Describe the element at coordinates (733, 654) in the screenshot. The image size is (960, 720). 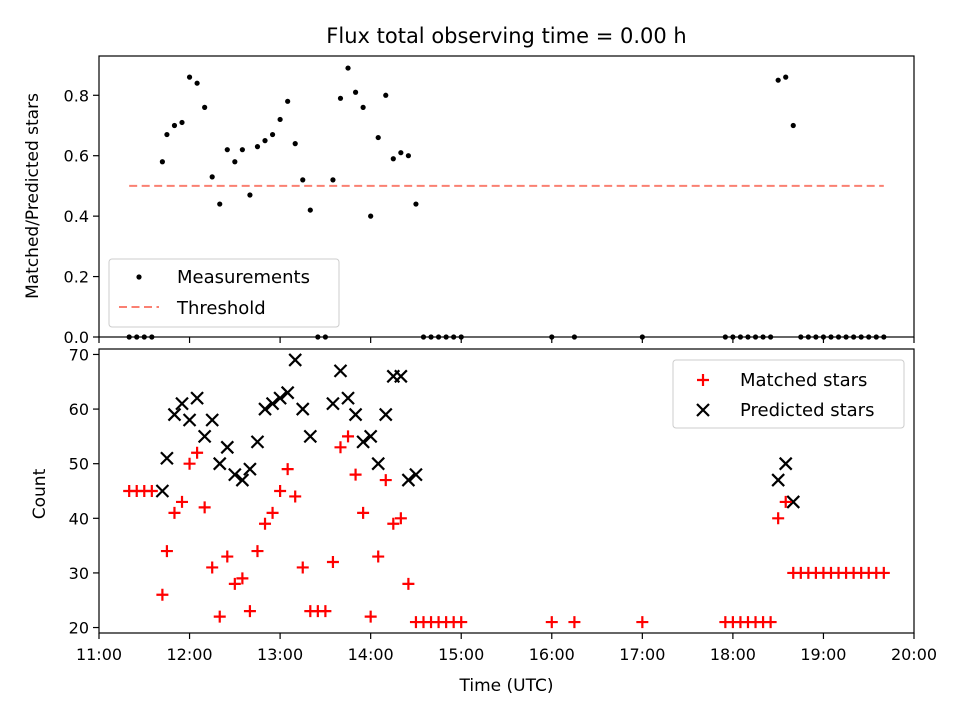
I see `x-tick-label: 18:00` at that location.